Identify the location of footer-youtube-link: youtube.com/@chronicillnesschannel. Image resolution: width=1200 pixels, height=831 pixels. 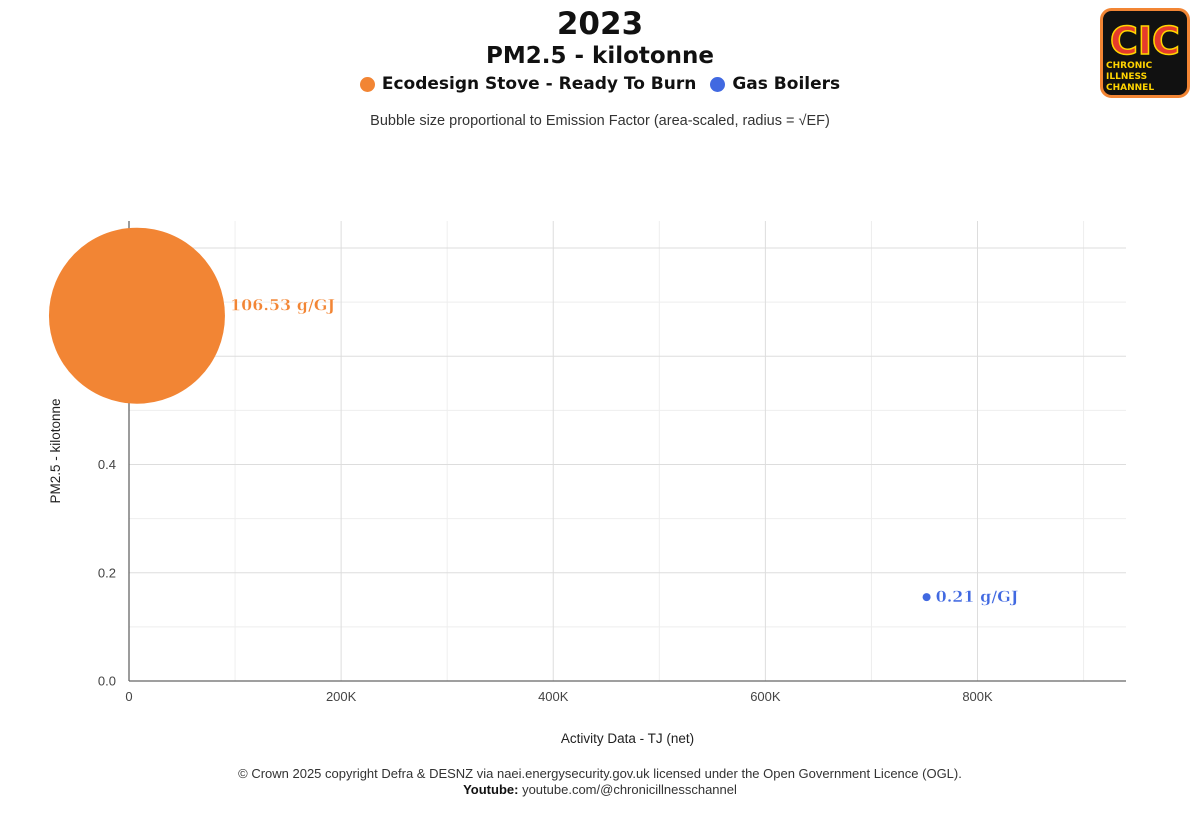
(629, 789).